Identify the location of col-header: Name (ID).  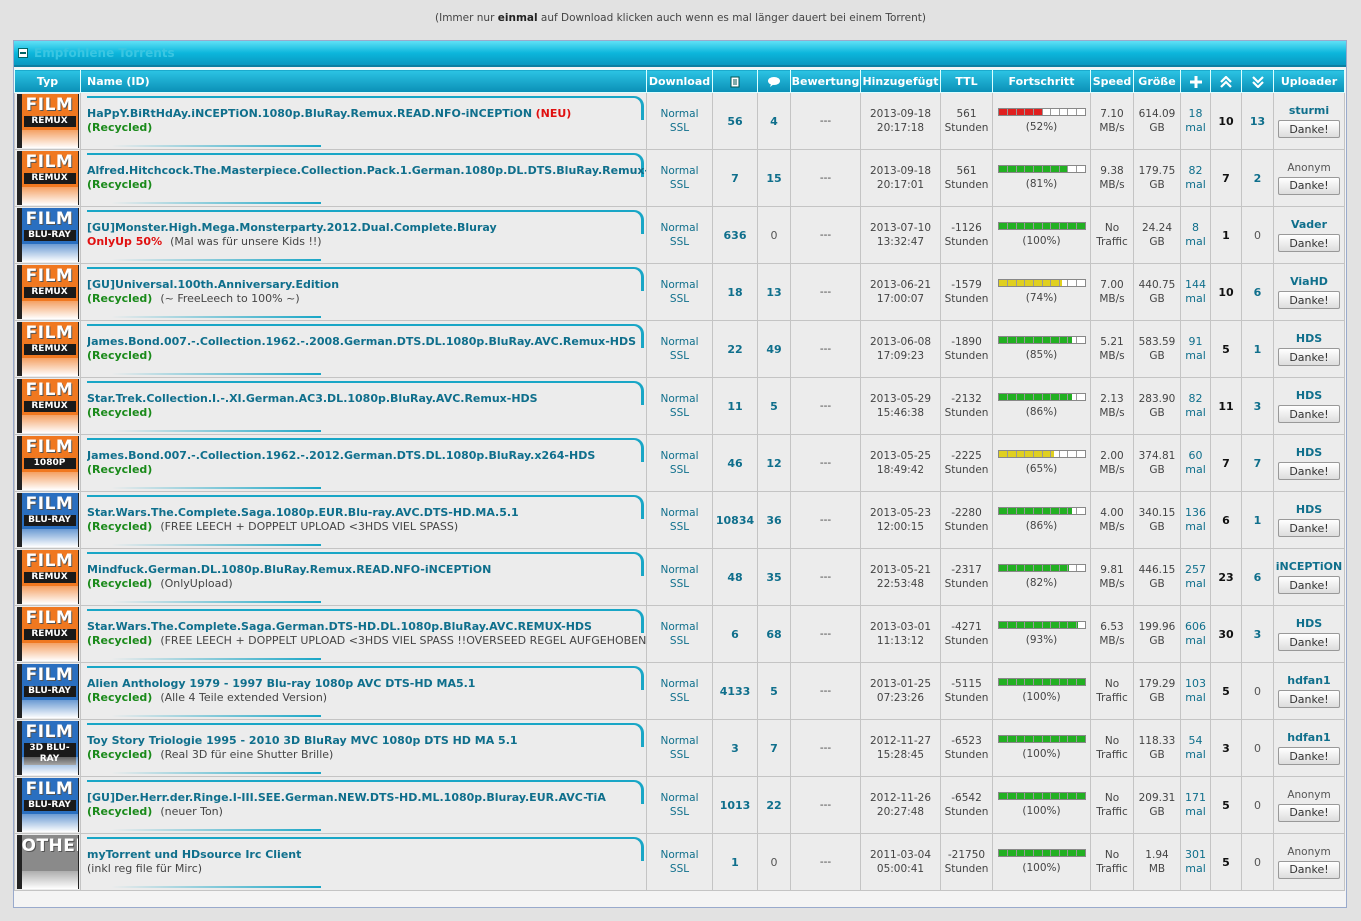
(363, 81).